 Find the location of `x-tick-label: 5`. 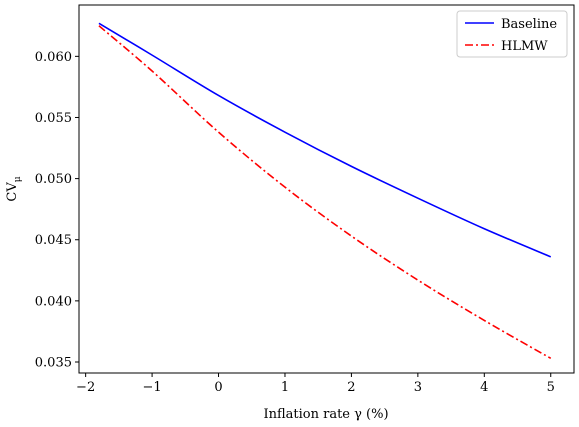

x-tick-label: 5 is located at coordinates (551, 387).